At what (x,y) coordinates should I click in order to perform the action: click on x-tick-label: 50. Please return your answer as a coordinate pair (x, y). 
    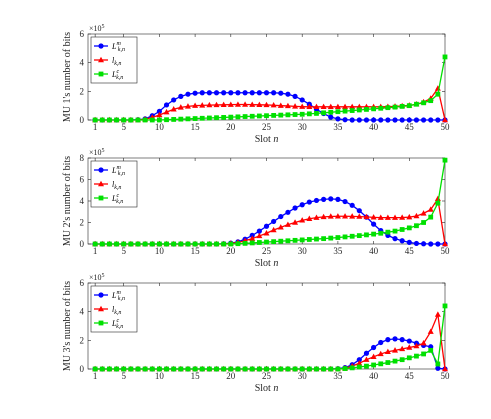
    Looking at the image, I should click on (446, 376).